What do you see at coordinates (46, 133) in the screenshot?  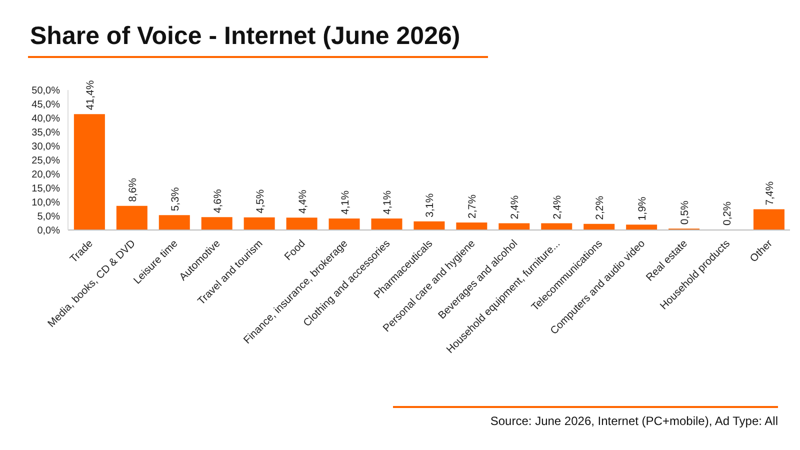 I see `y-tick-label: 35,0%` at bounding box center [46, 133].